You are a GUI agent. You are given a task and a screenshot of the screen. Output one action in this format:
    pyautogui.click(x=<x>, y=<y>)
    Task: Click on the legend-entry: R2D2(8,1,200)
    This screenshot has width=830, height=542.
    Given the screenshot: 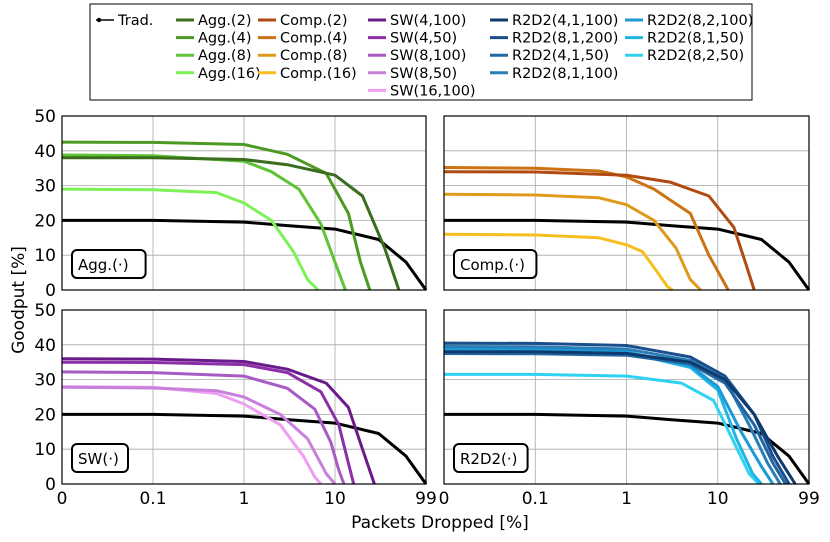 What is the action you would take?
    pyautogui.click(x=565, y=39)
    